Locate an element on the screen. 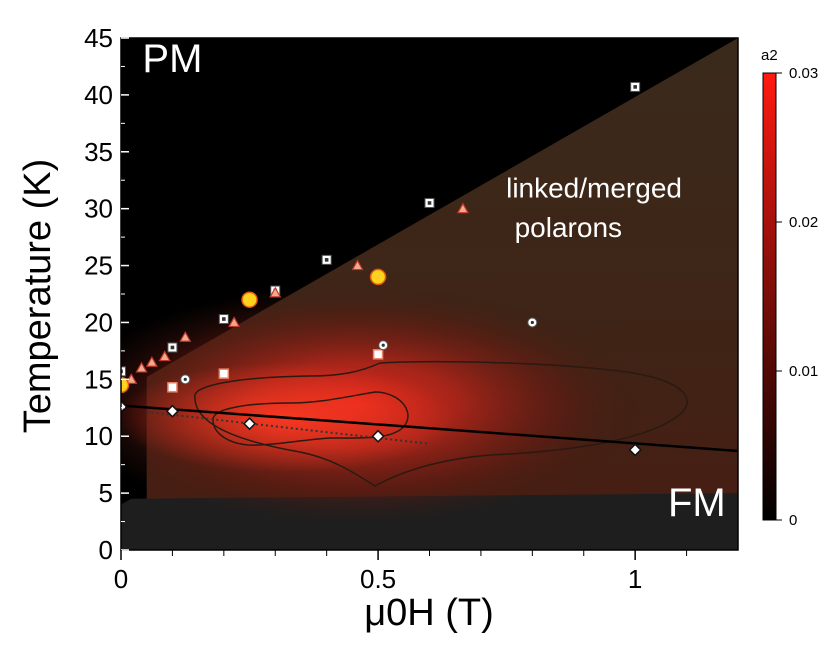 The width and height of the screenshot is (830, 647). region-label-fm: FM is located at coordinates (697, 503).